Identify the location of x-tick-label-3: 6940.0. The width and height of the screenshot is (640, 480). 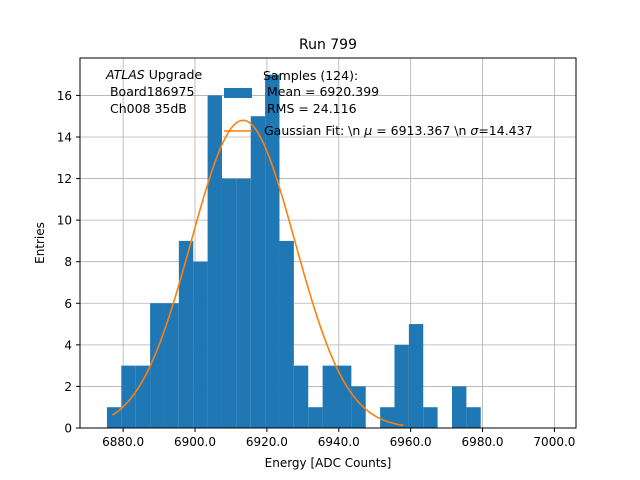
(339, 442).